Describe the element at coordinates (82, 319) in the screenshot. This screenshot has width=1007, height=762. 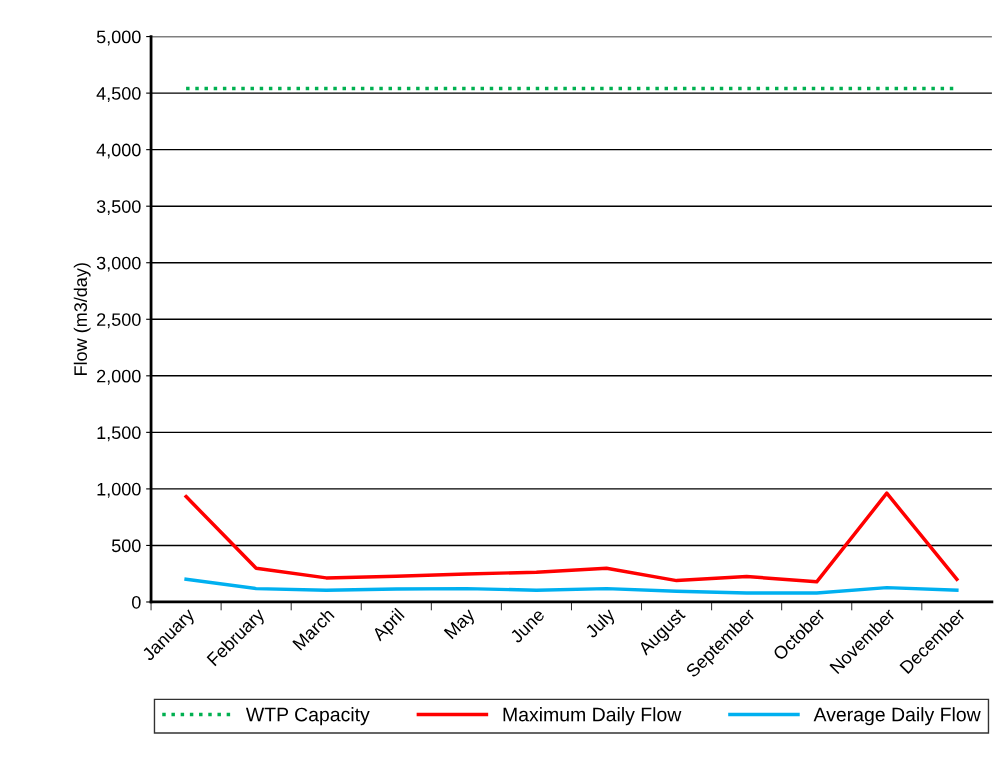
I see `y-axis-title: Flow (m3/day)` at that location.